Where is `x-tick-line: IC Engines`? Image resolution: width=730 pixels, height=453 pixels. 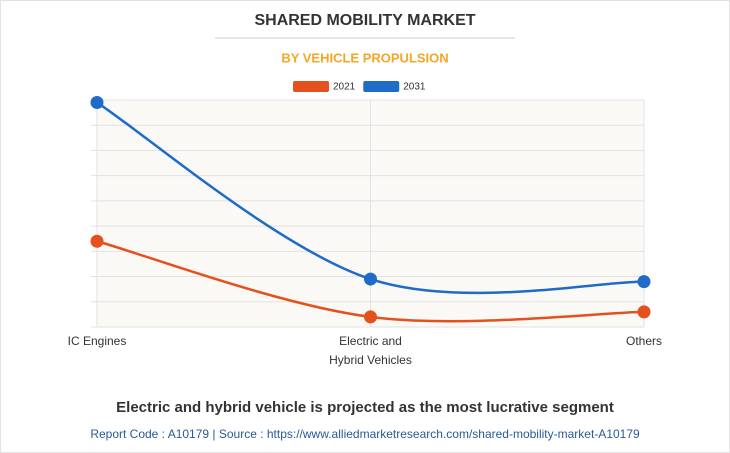 x-tick-line: IC Engines is located at coordinates (97, 341).